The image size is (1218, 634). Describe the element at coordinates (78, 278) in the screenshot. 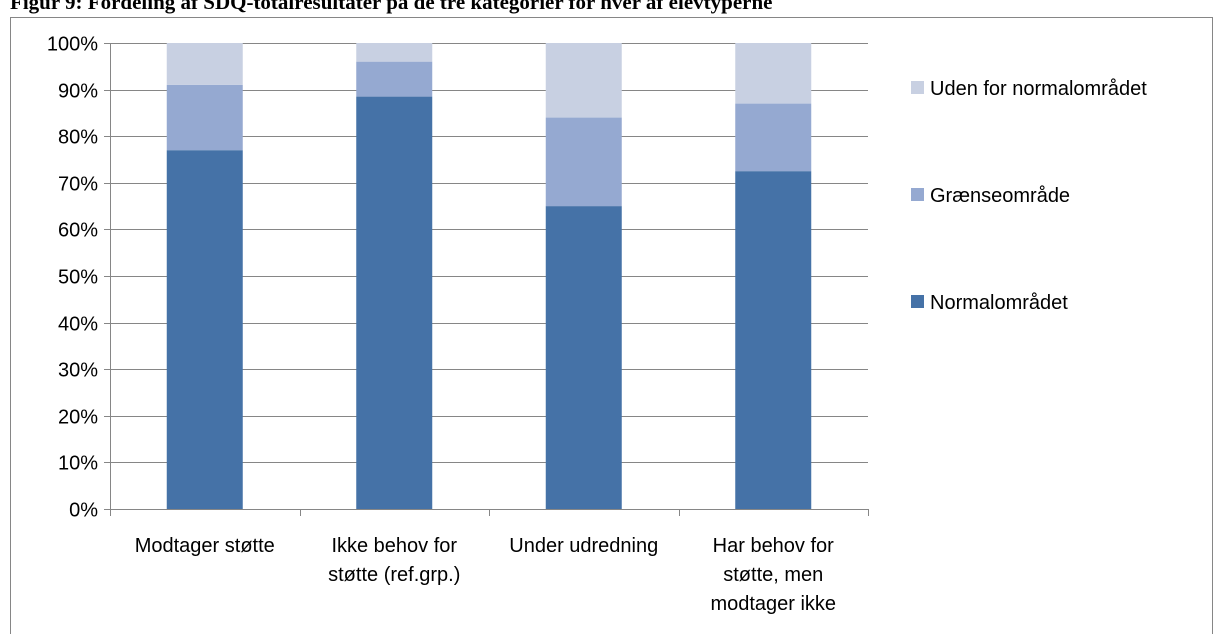

I see `y-tick-label: 50%` at that location.